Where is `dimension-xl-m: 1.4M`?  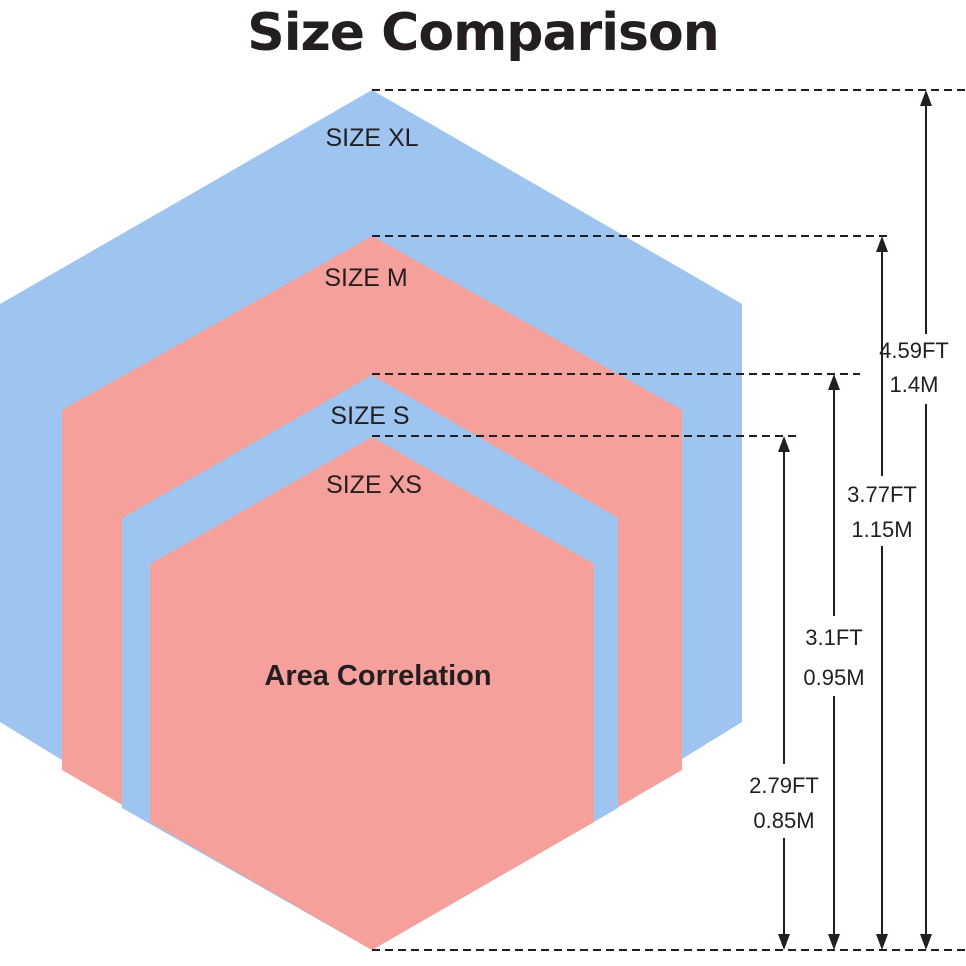
dimension-xl-m: 1.4M is located at coordinates (914, 384).